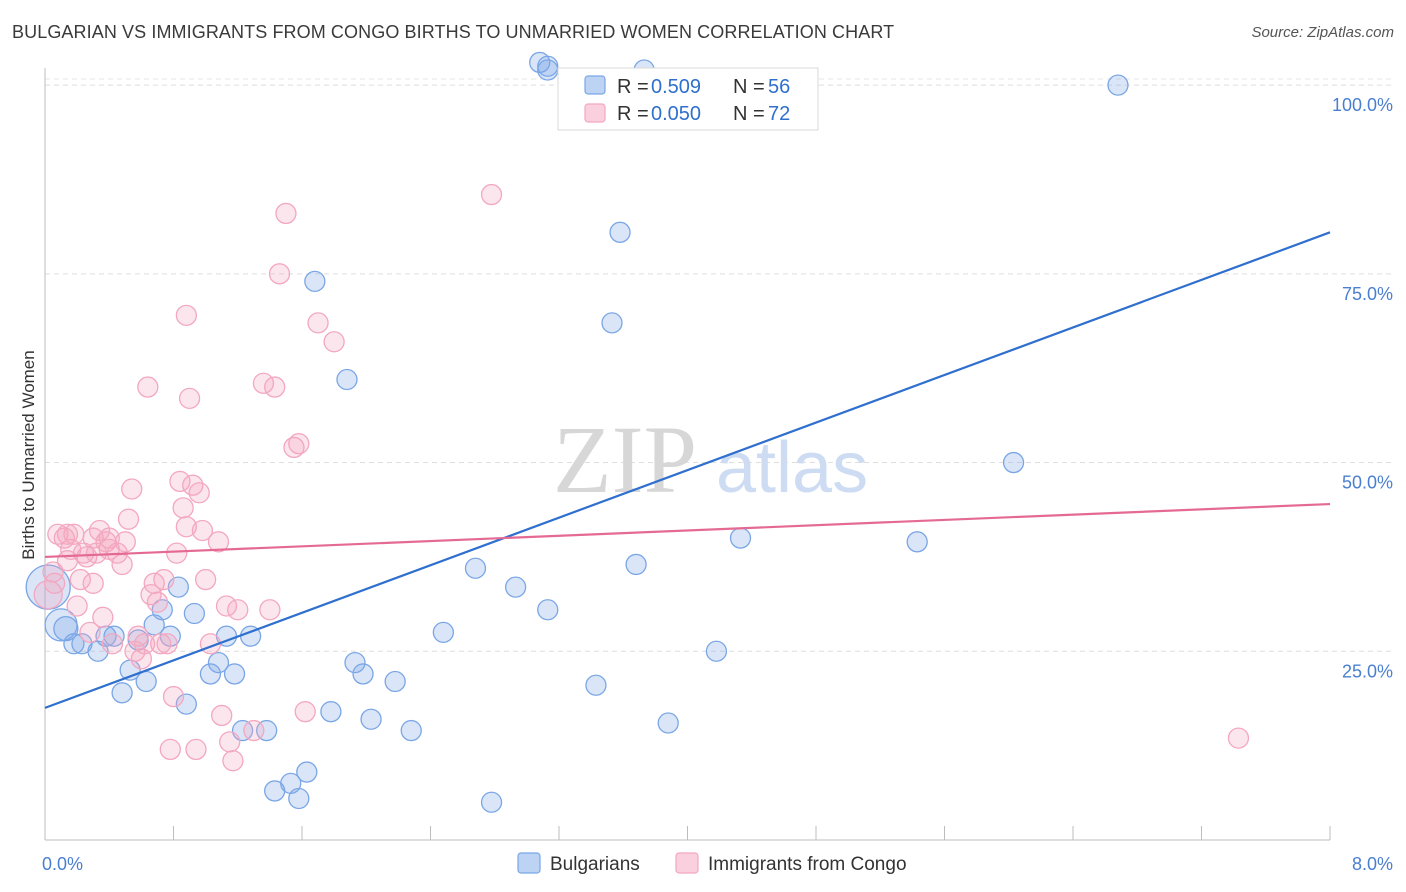  I want to click on legend-r-label-1: R =, so click(633, 87).